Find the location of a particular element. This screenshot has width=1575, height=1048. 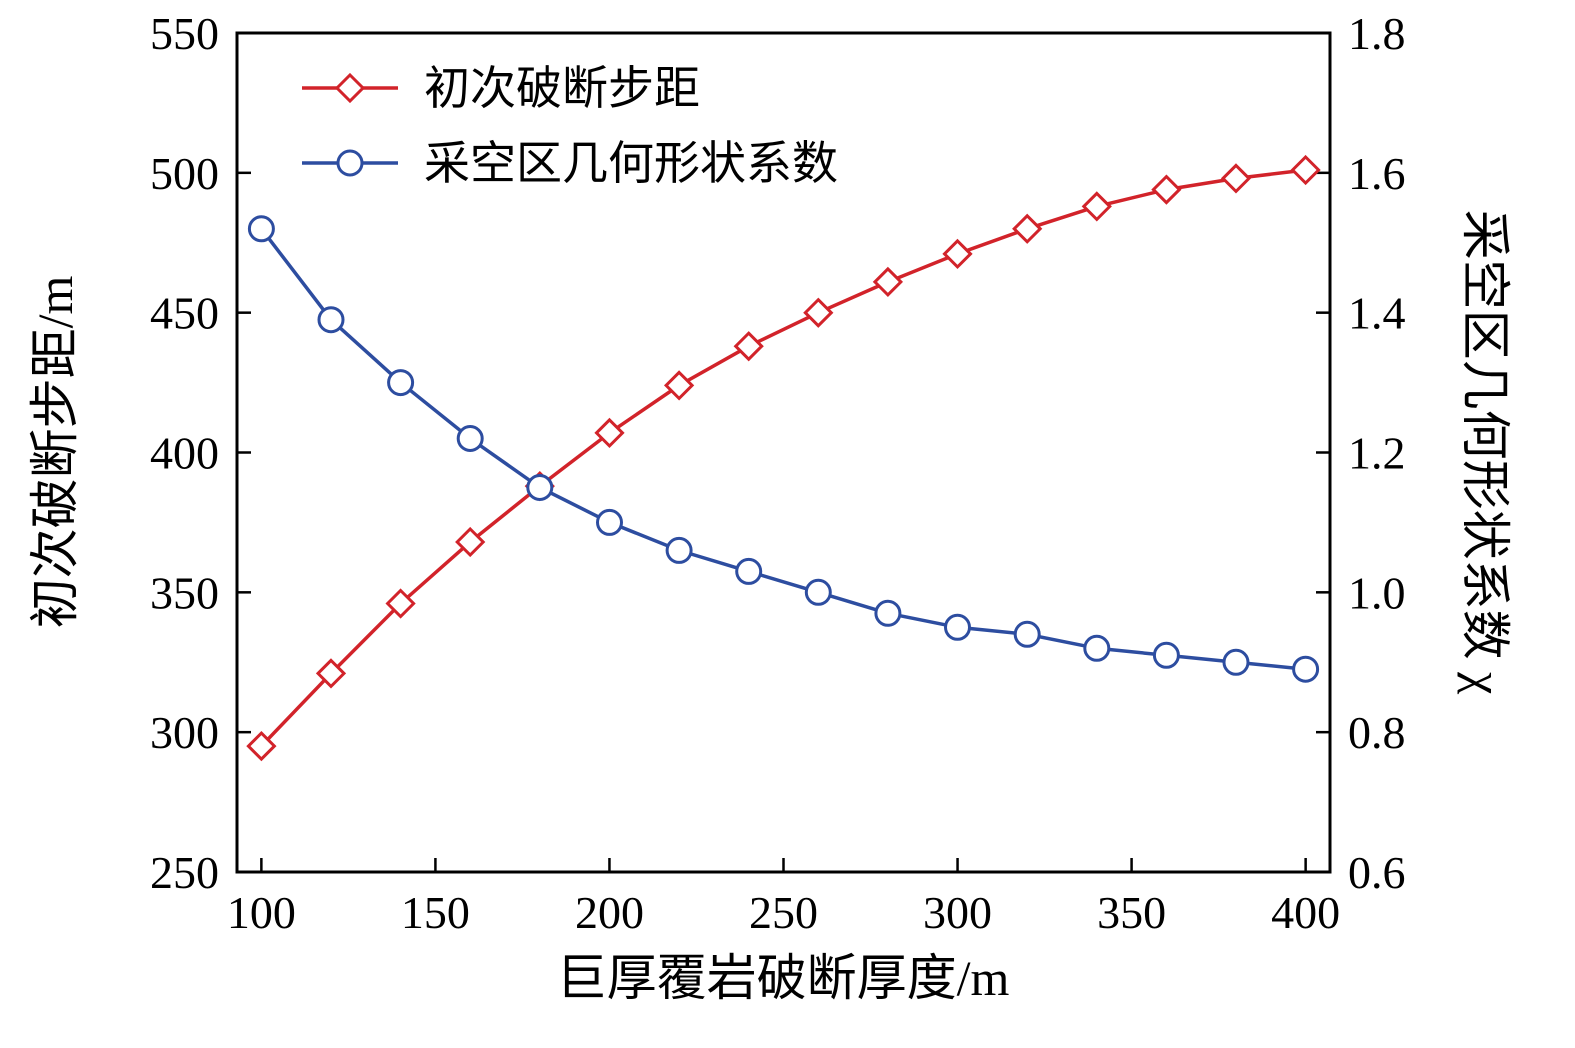

x-tick-label: 100 is located at coordinates (261, 912).